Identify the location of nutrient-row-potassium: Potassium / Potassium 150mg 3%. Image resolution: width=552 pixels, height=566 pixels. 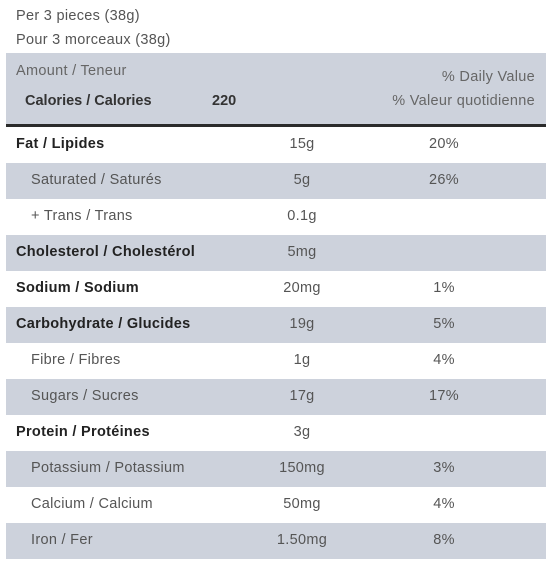
(276, 469).